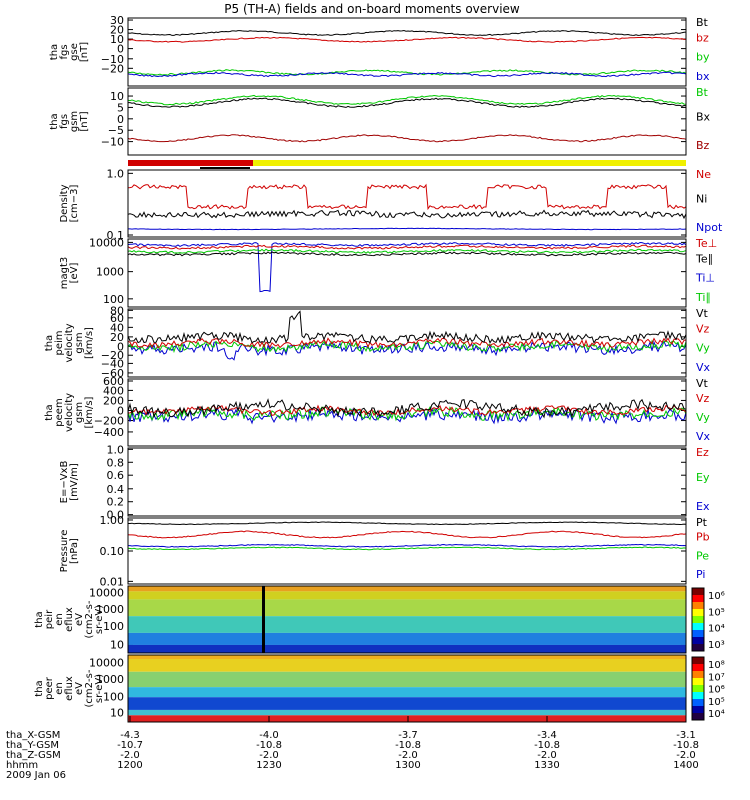 The width and height of the screenshot is (750, 800). I want to click on y-axis-label: Pressure, so click(64, 551).